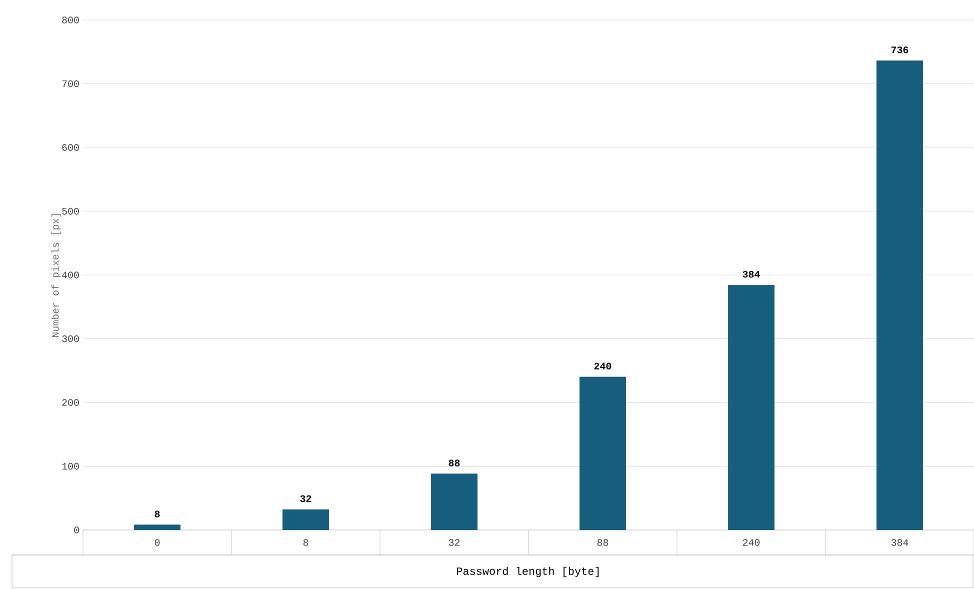  Describe the element at coordinates (603, 366) in the screenshot. I see `data-label: 240` at that location.